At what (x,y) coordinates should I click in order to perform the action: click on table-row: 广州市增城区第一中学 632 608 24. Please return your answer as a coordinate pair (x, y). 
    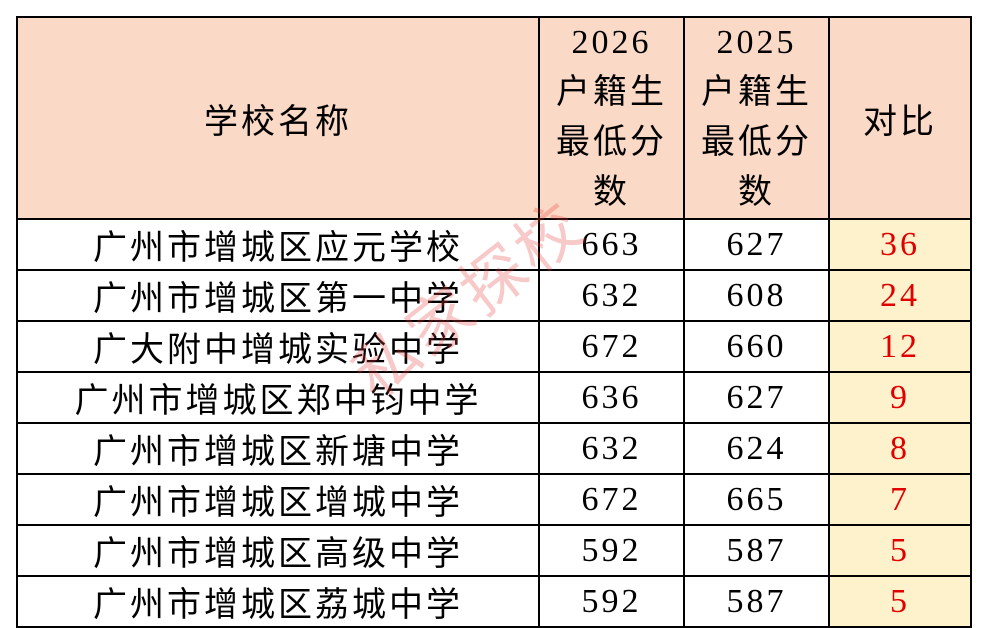
    Looking at the image, I should click on (494, 295).